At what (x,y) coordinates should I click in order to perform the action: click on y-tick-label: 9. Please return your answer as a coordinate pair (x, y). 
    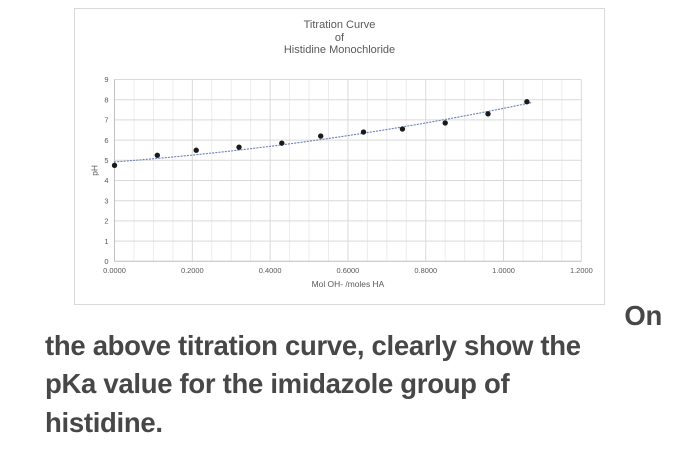
    Looking at the image, I should click on (106, 79).